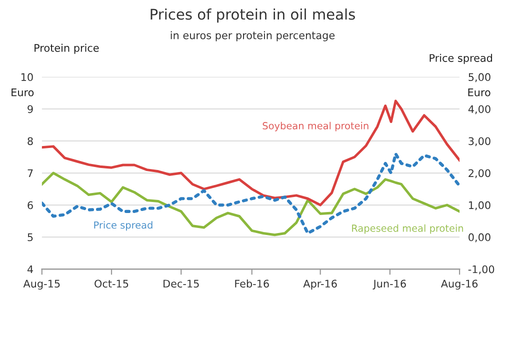  Describe the element at coordinates (479, 237) in the screenshot. I see `y2-tick-label: 0,00` at that location.